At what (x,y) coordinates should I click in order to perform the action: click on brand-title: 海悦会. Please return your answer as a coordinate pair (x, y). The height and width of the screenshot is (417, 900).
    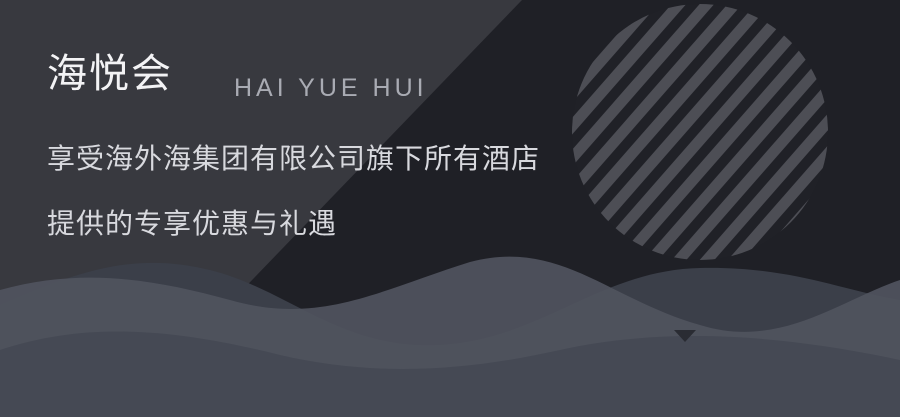
    Looking at the image, I should click on (110, 74).